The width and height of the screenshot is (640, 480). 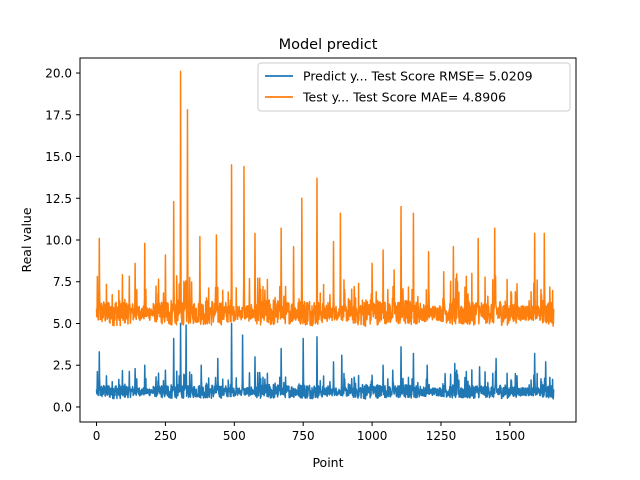 I want to click on x-tick-label: 1500, so click(x=510, y=436).